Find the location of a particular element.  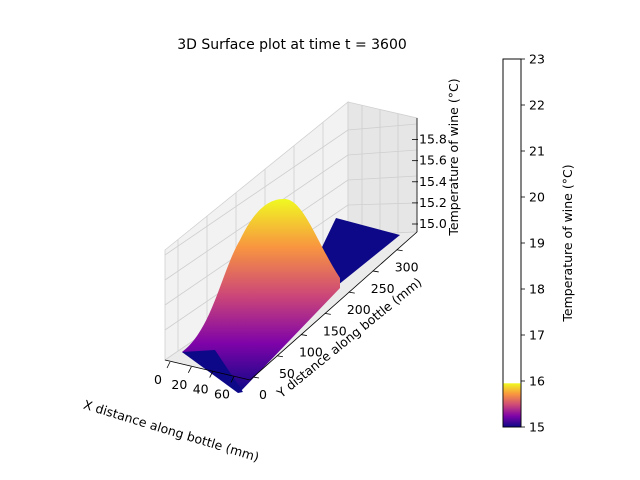

colorbar-tick-label: 20 is located at coordinates (537, 197).